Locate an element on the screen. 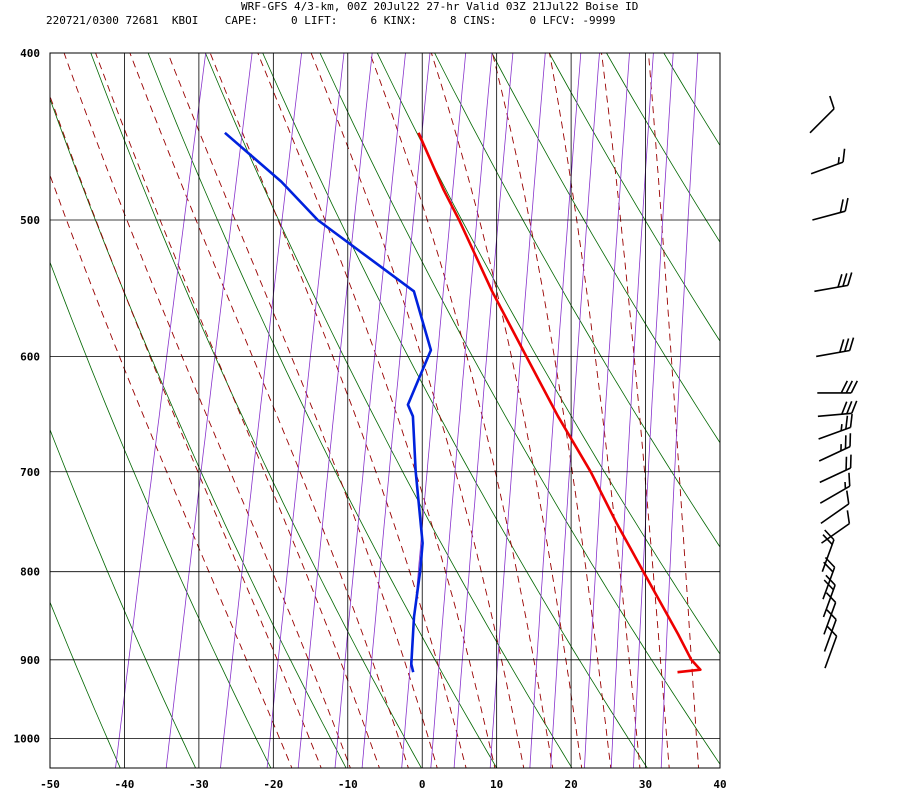 This screenshot has height=800, width=900. temperature-tick-label: -20 is located at coordinates (273, 784).